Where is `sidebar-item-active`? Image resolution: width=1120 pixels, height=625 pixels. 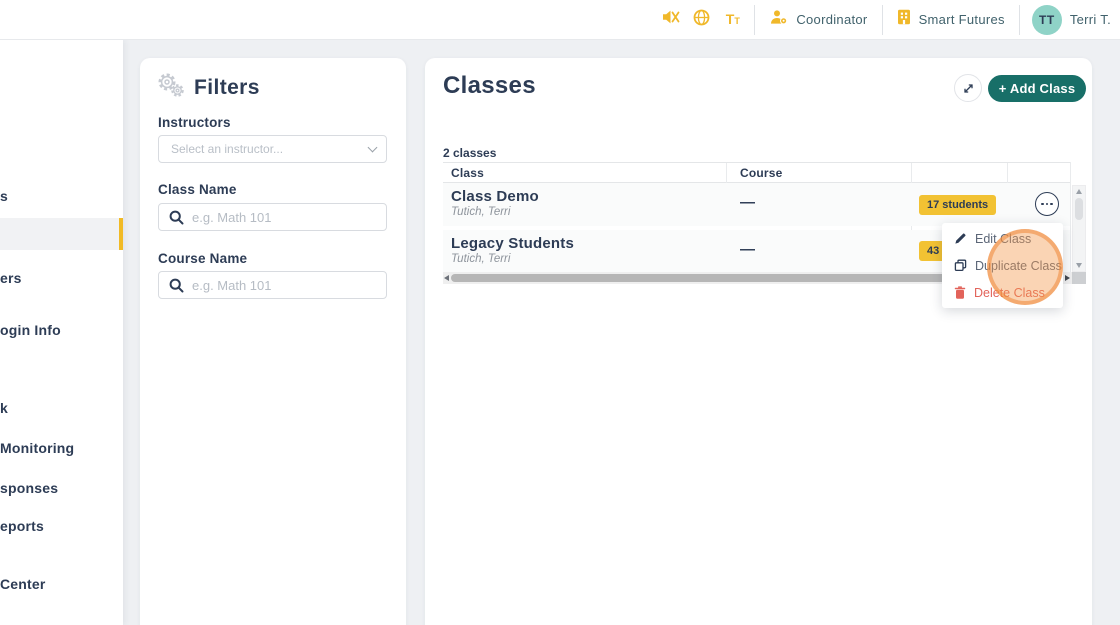 sidebar-item-active is located at coordinates (61, 234).